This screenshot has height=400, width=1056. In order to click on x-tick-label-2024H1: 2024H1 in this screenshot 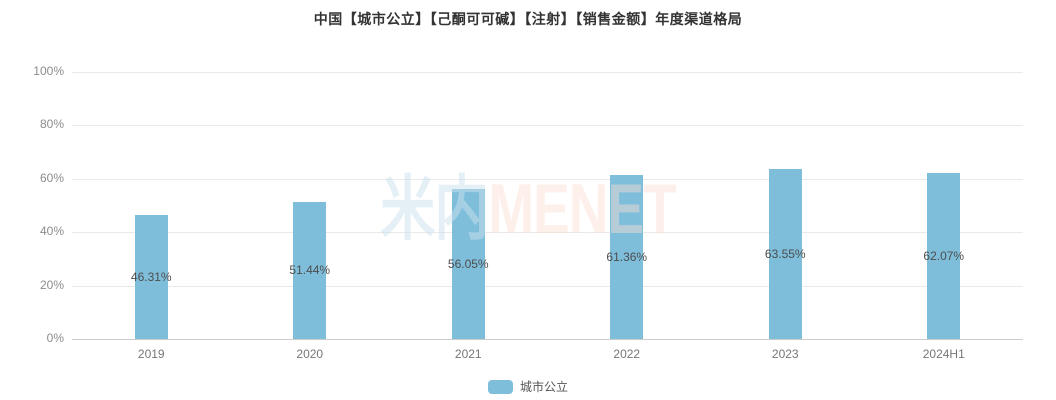, I will do `click(943, 354)`.